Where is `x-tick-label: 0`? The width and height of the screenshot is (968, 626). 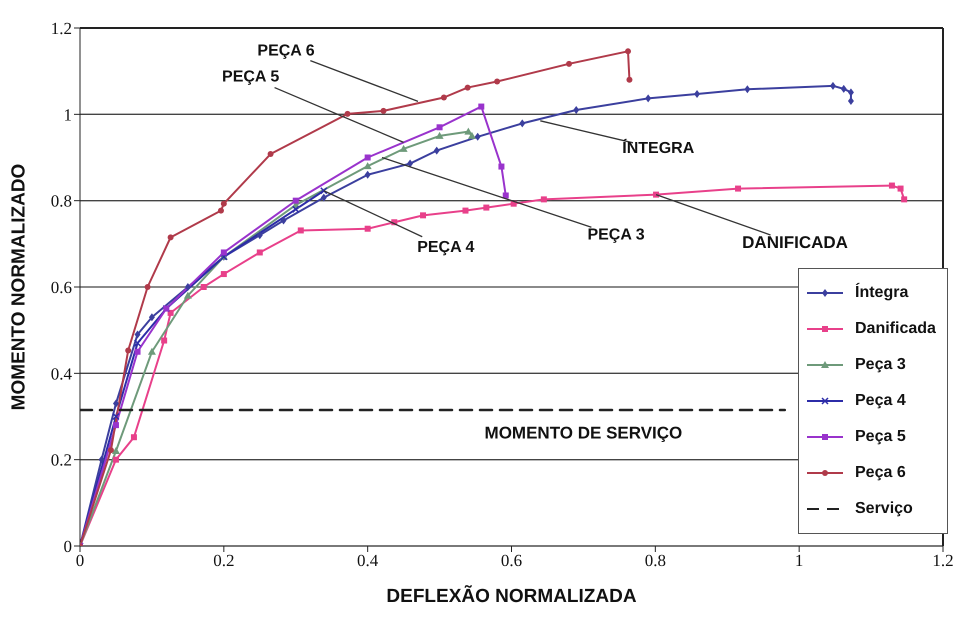 x-tick-label: 0 is located at coordinates (80, 560).